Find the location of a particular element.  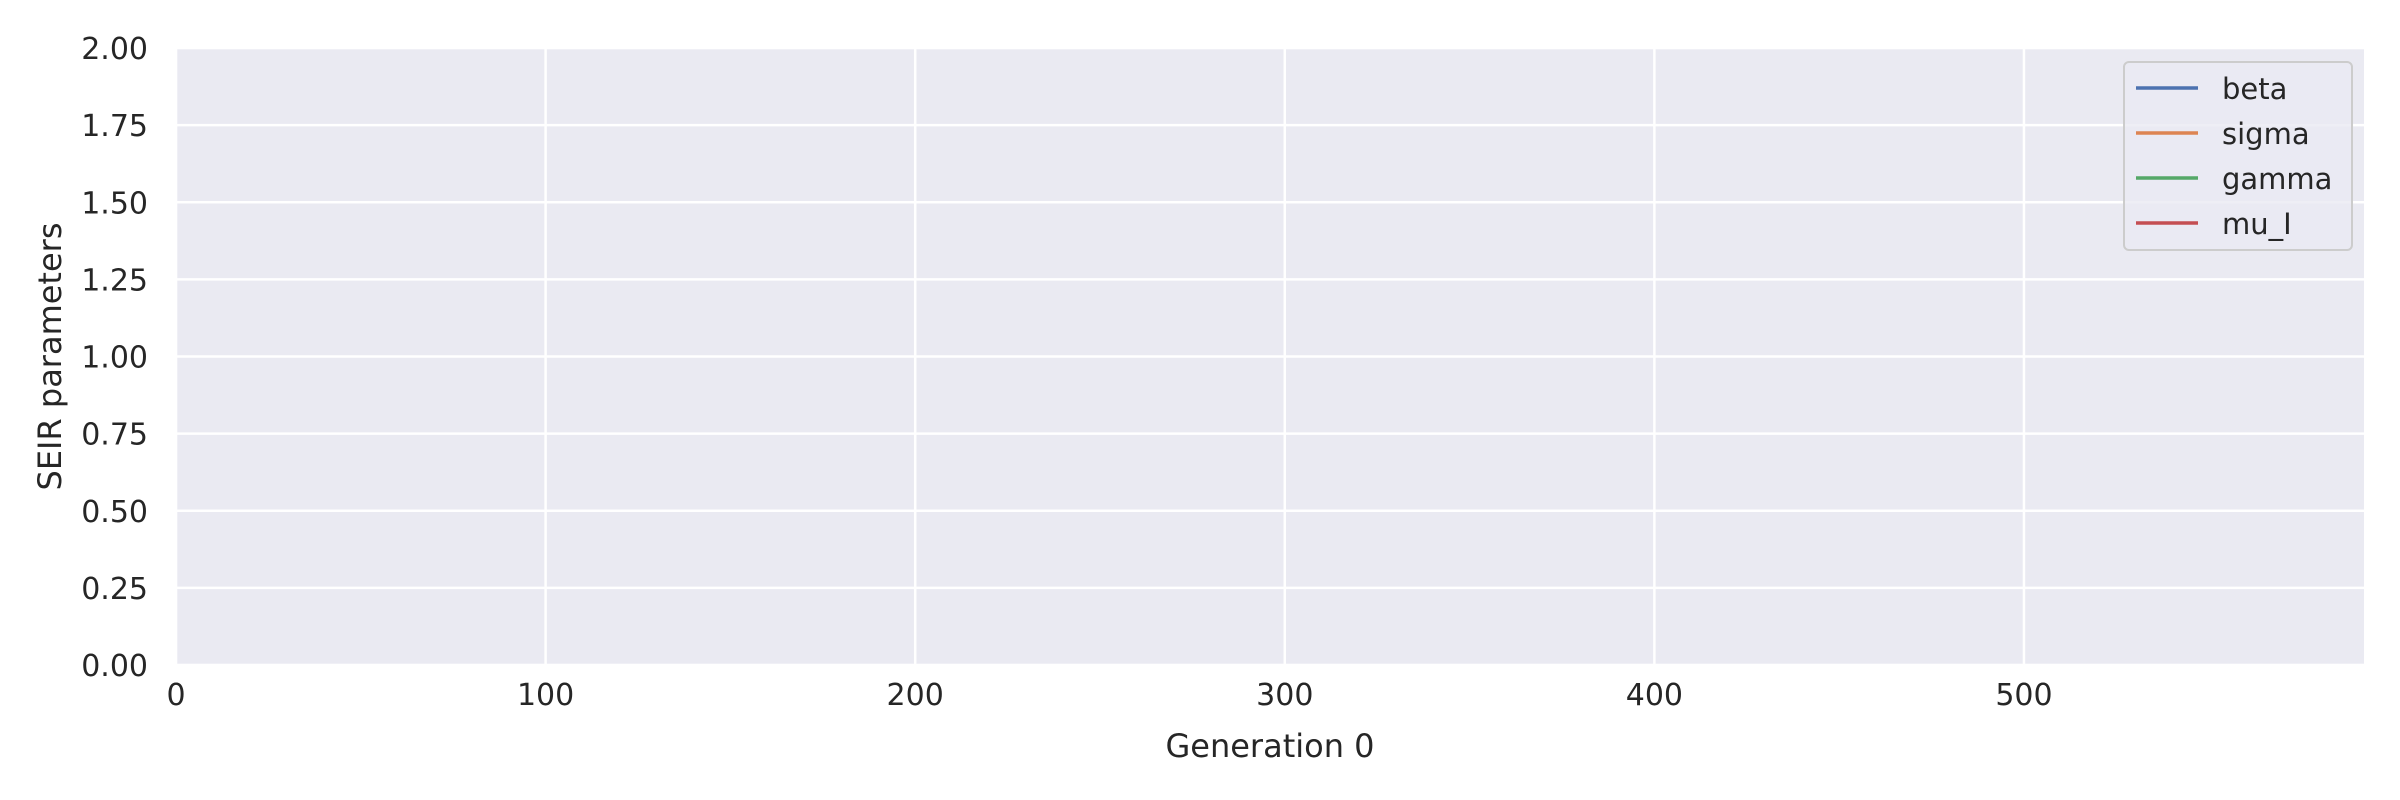

y-axis-label: SEIR parameters is located at coordinates (50, 357).